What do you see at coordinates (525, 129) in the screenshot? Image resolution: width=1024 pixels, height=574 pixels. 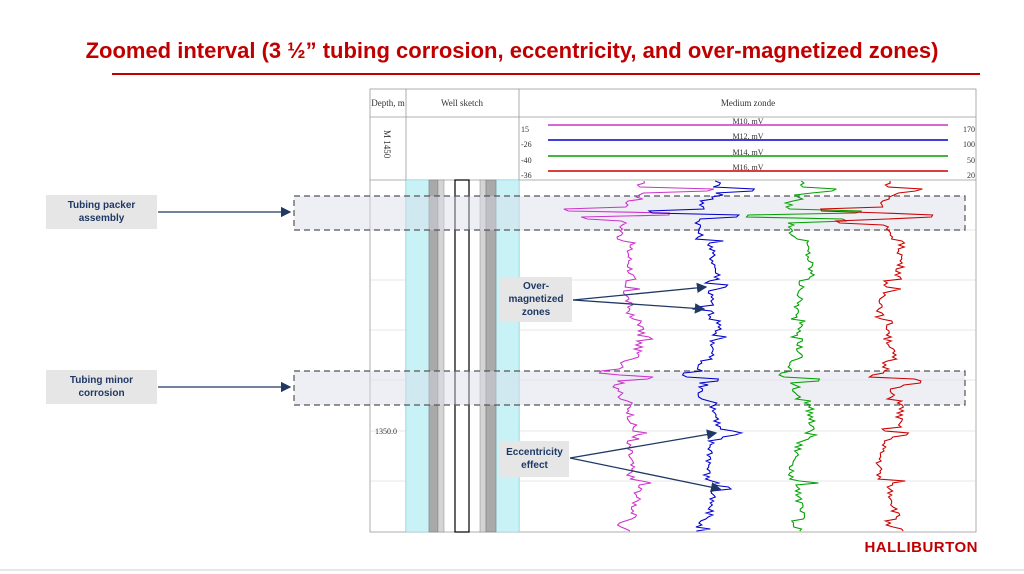 I see `curve-min-m10: 15` at bounding box center [525, 129].